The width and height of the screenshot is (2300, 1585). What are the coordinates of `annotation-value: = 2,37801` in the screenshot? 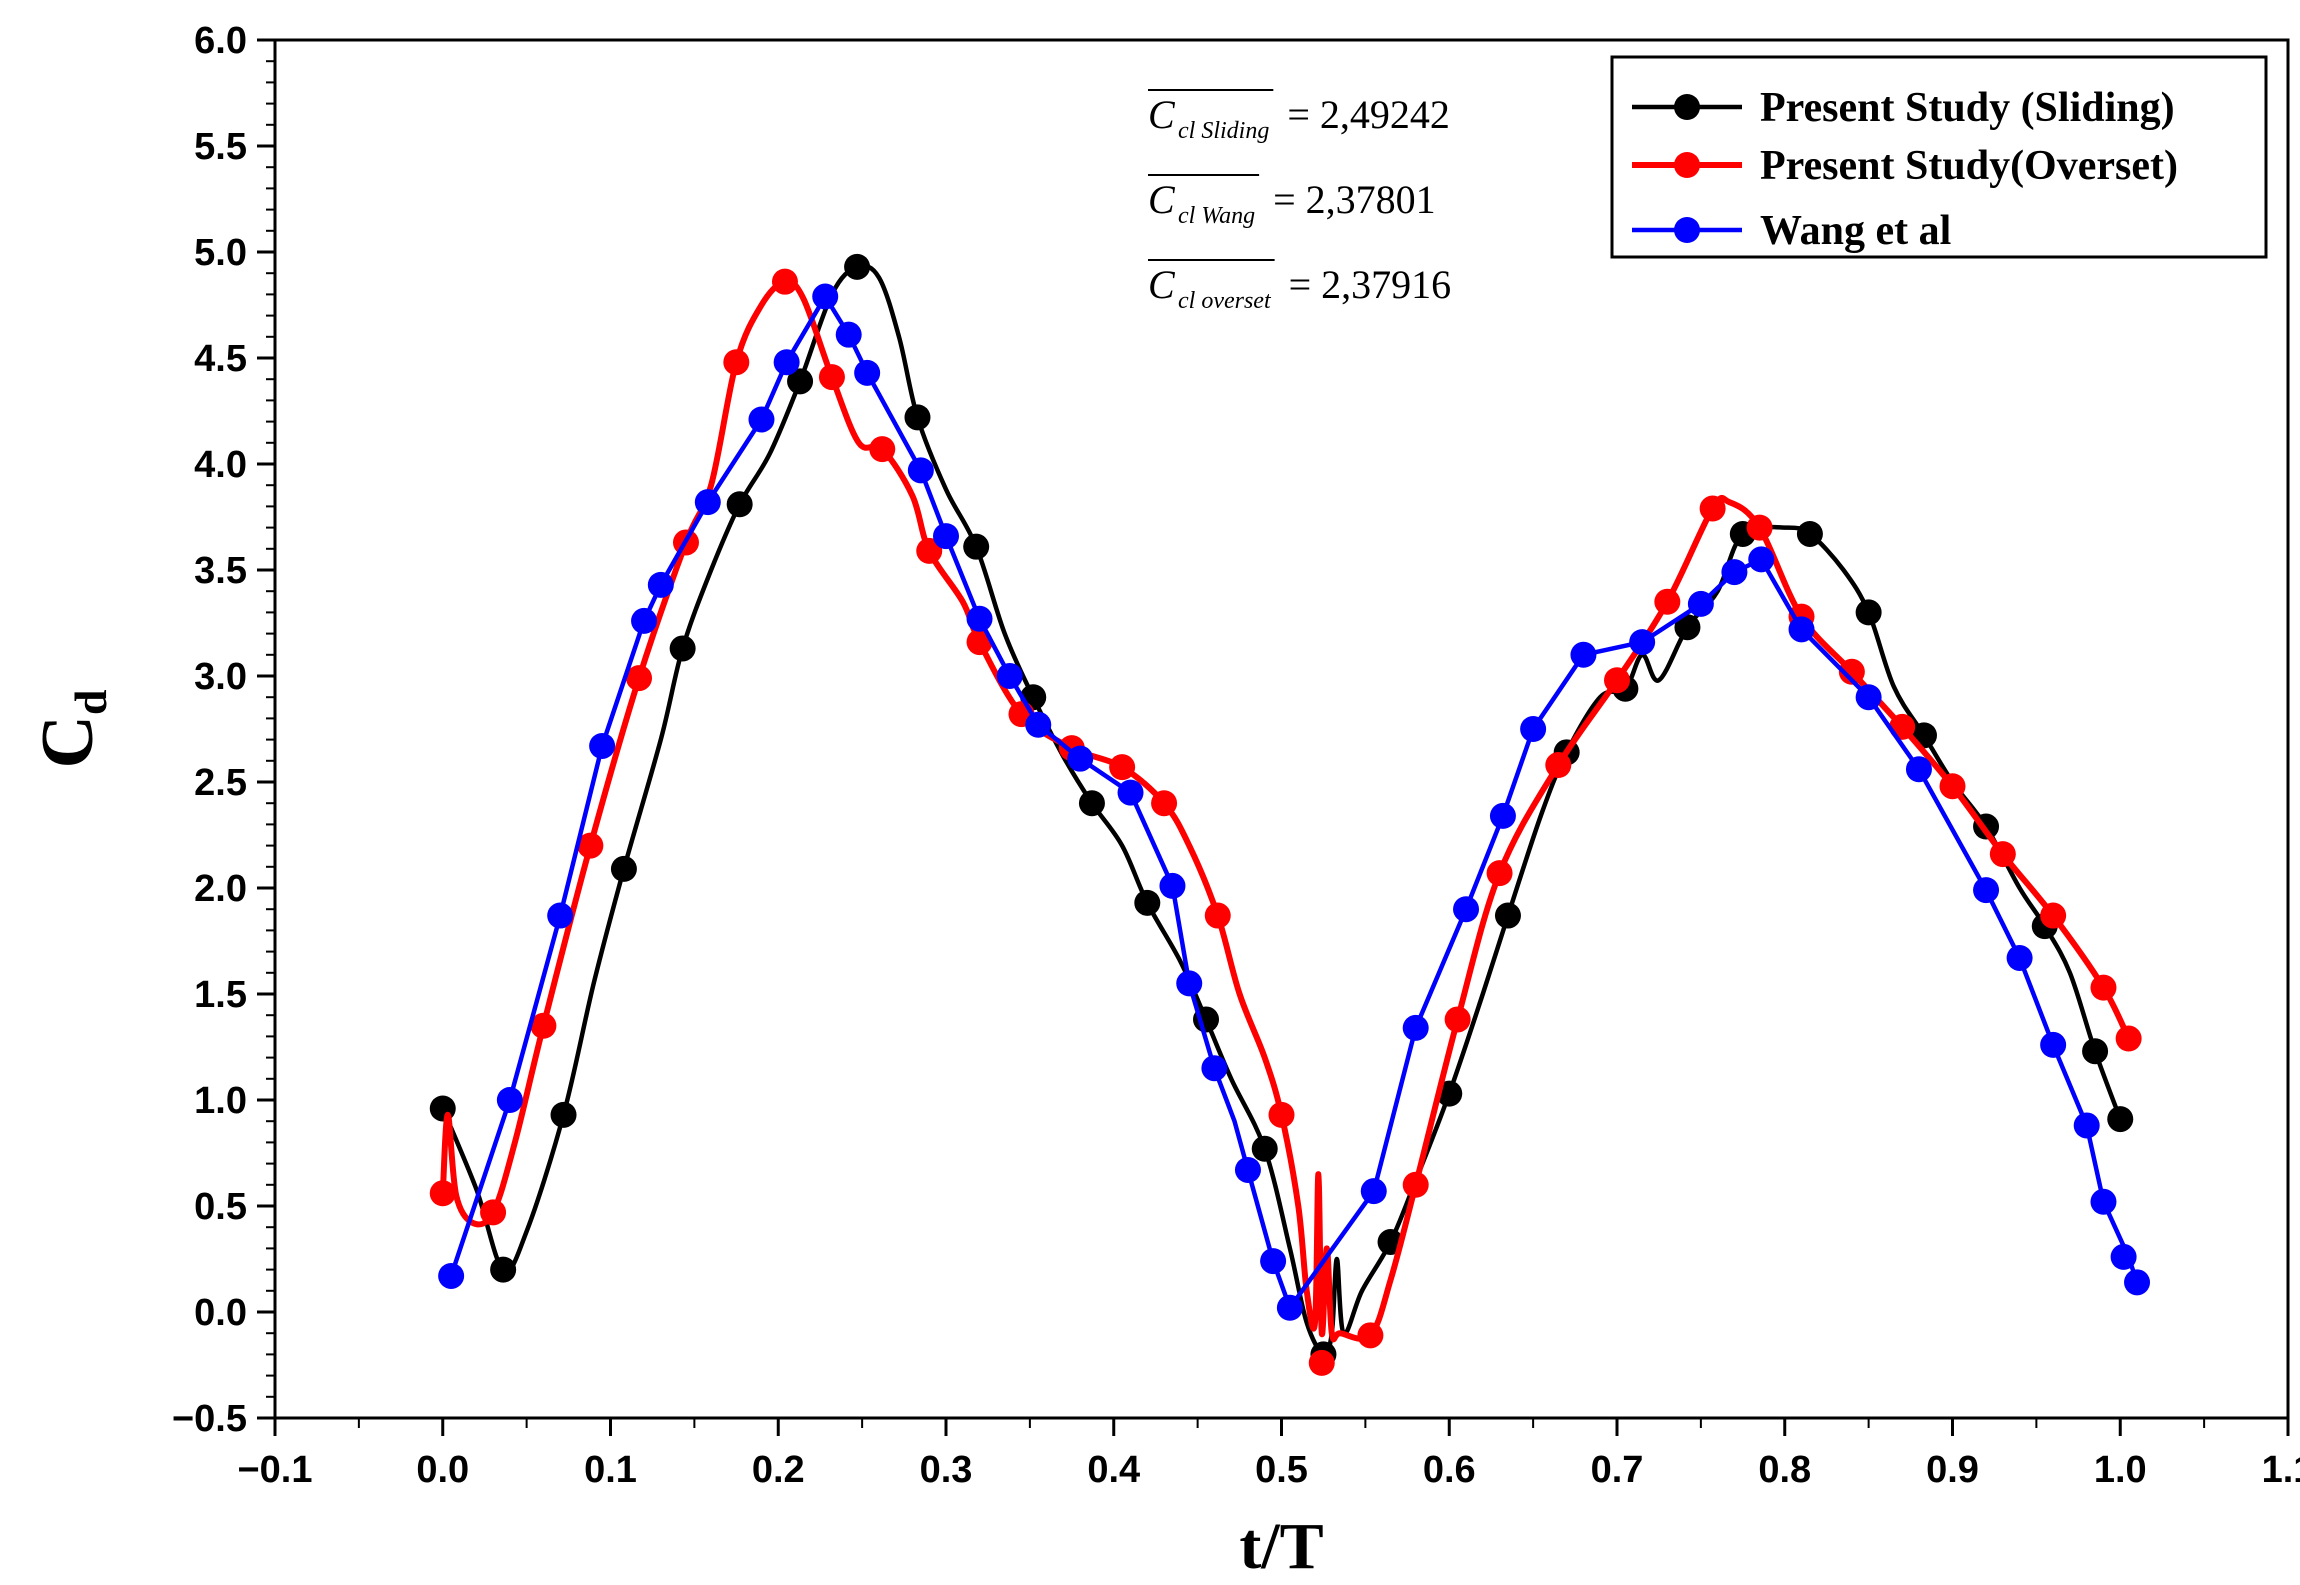 It's located at (1354, 199).